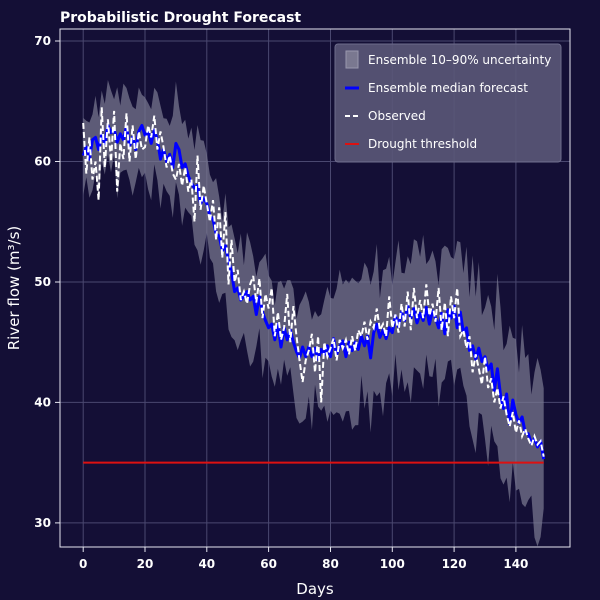 The height and width of the screenshot is (600, 600). Describe the element at coordinates (315, 589) in the screenshot. I see `x-axis-label: Days` at that location.